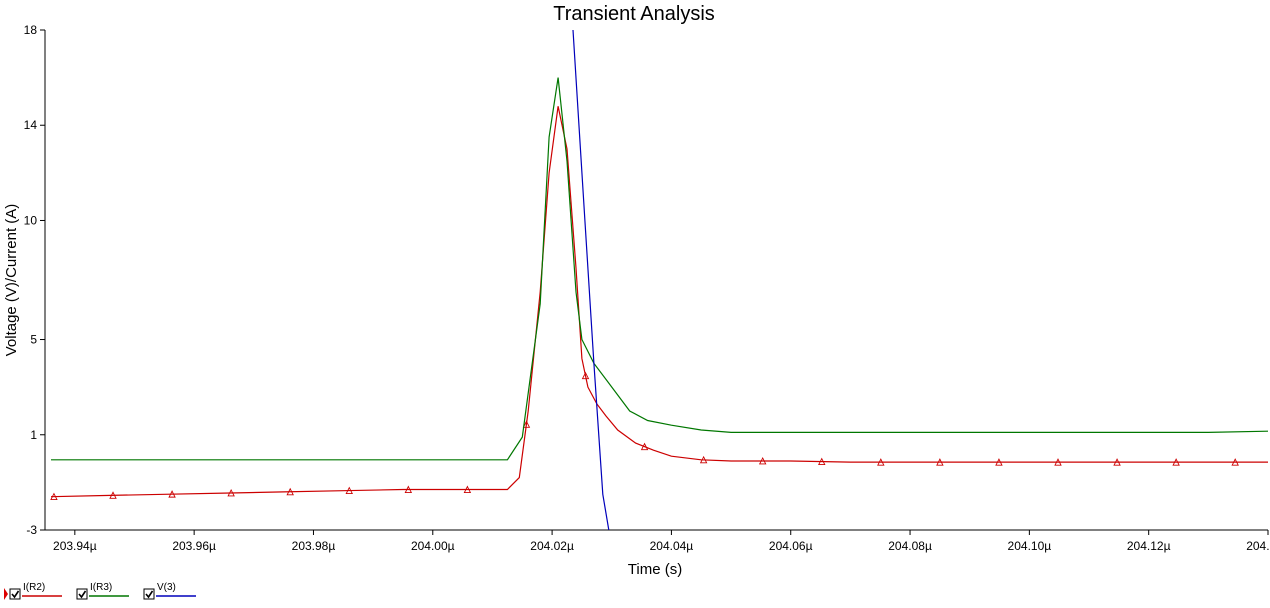 This screenshot has width=1270, height=608. Describe the element at coordinates (194, 546) in the screenshot. I see `x-tick-label: 203.96µ` at that location.